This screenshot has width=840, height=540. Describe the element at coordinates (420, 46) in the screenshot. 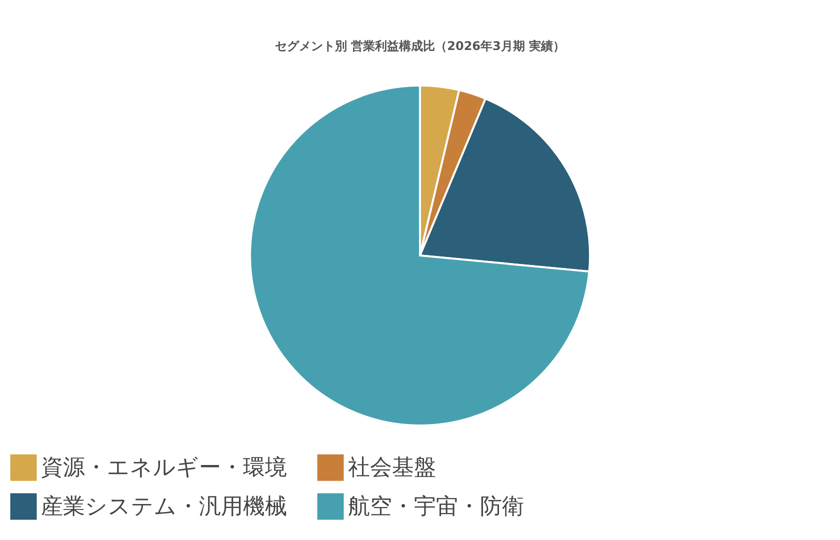

I see `chart-title: セグメント別 営業利益構成比（2026年3月期 実績）` at that location.